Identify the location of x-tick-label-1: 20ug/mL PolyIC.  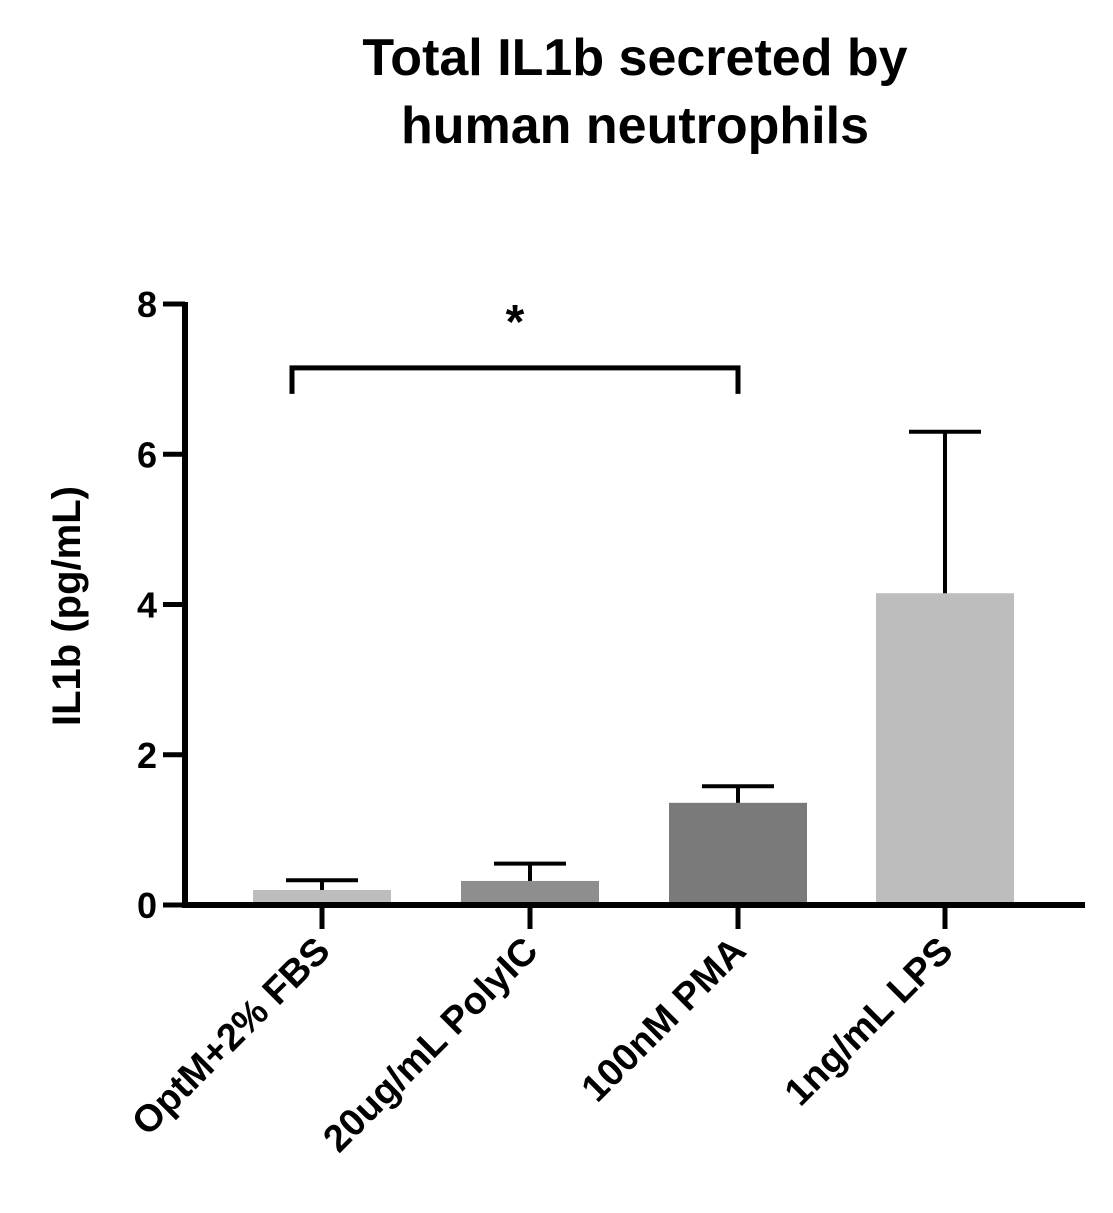
(431, 1045).